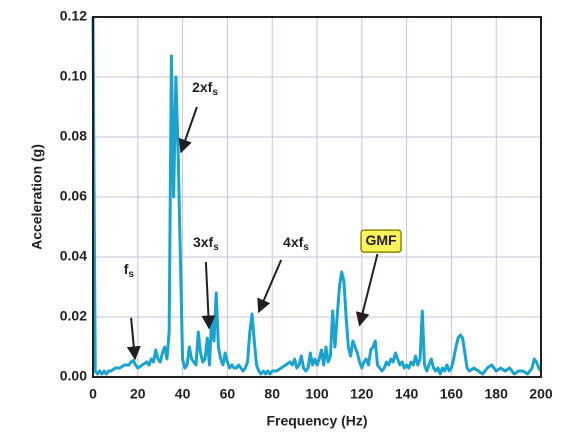  I want to click on annotation-label: GMF, so click(382, 240).